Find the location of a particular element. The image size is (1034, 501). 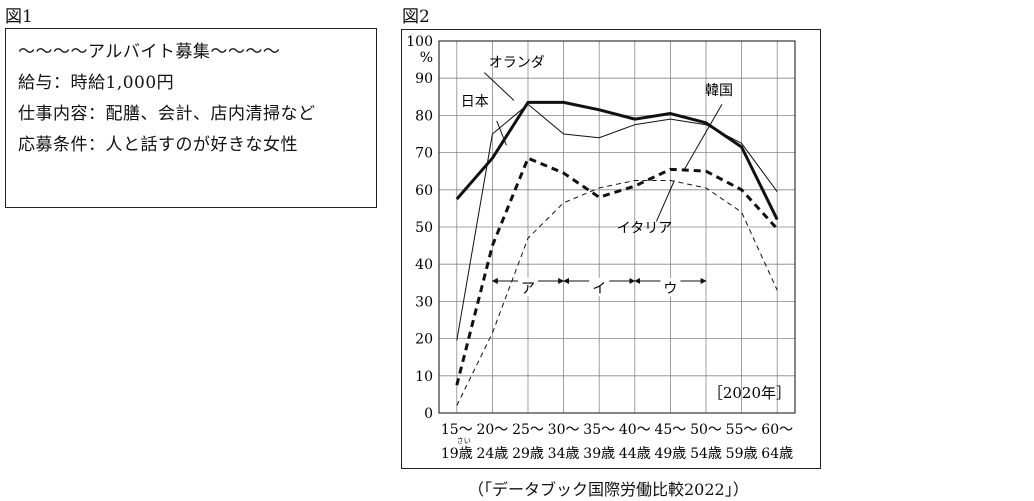

x-tick-label-bottom: 44歳 is located at coordinates (635, 454).